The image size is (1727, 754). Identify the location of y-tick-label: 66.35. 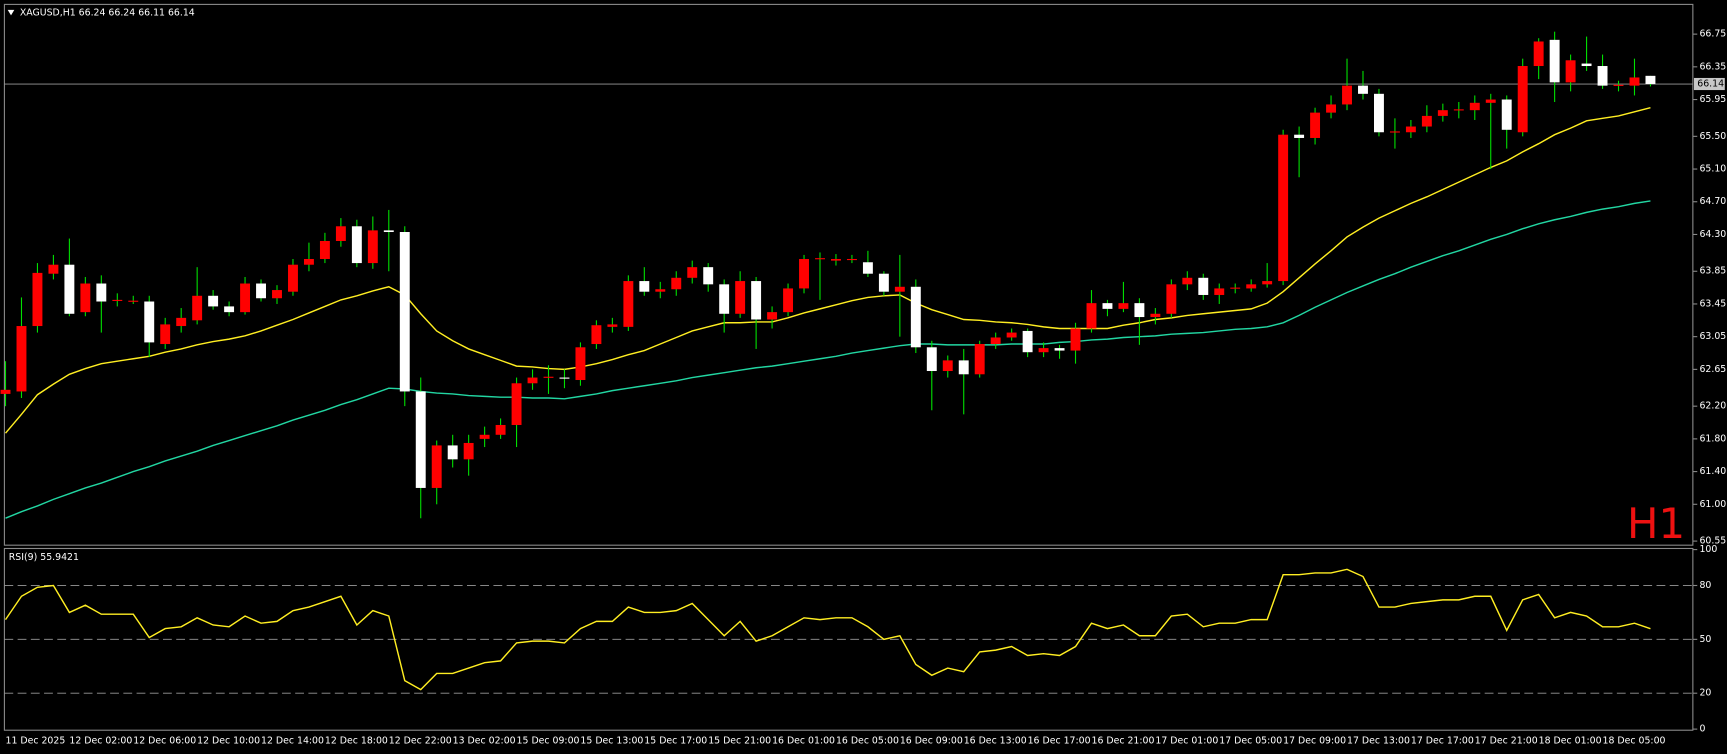
(1712, 66).